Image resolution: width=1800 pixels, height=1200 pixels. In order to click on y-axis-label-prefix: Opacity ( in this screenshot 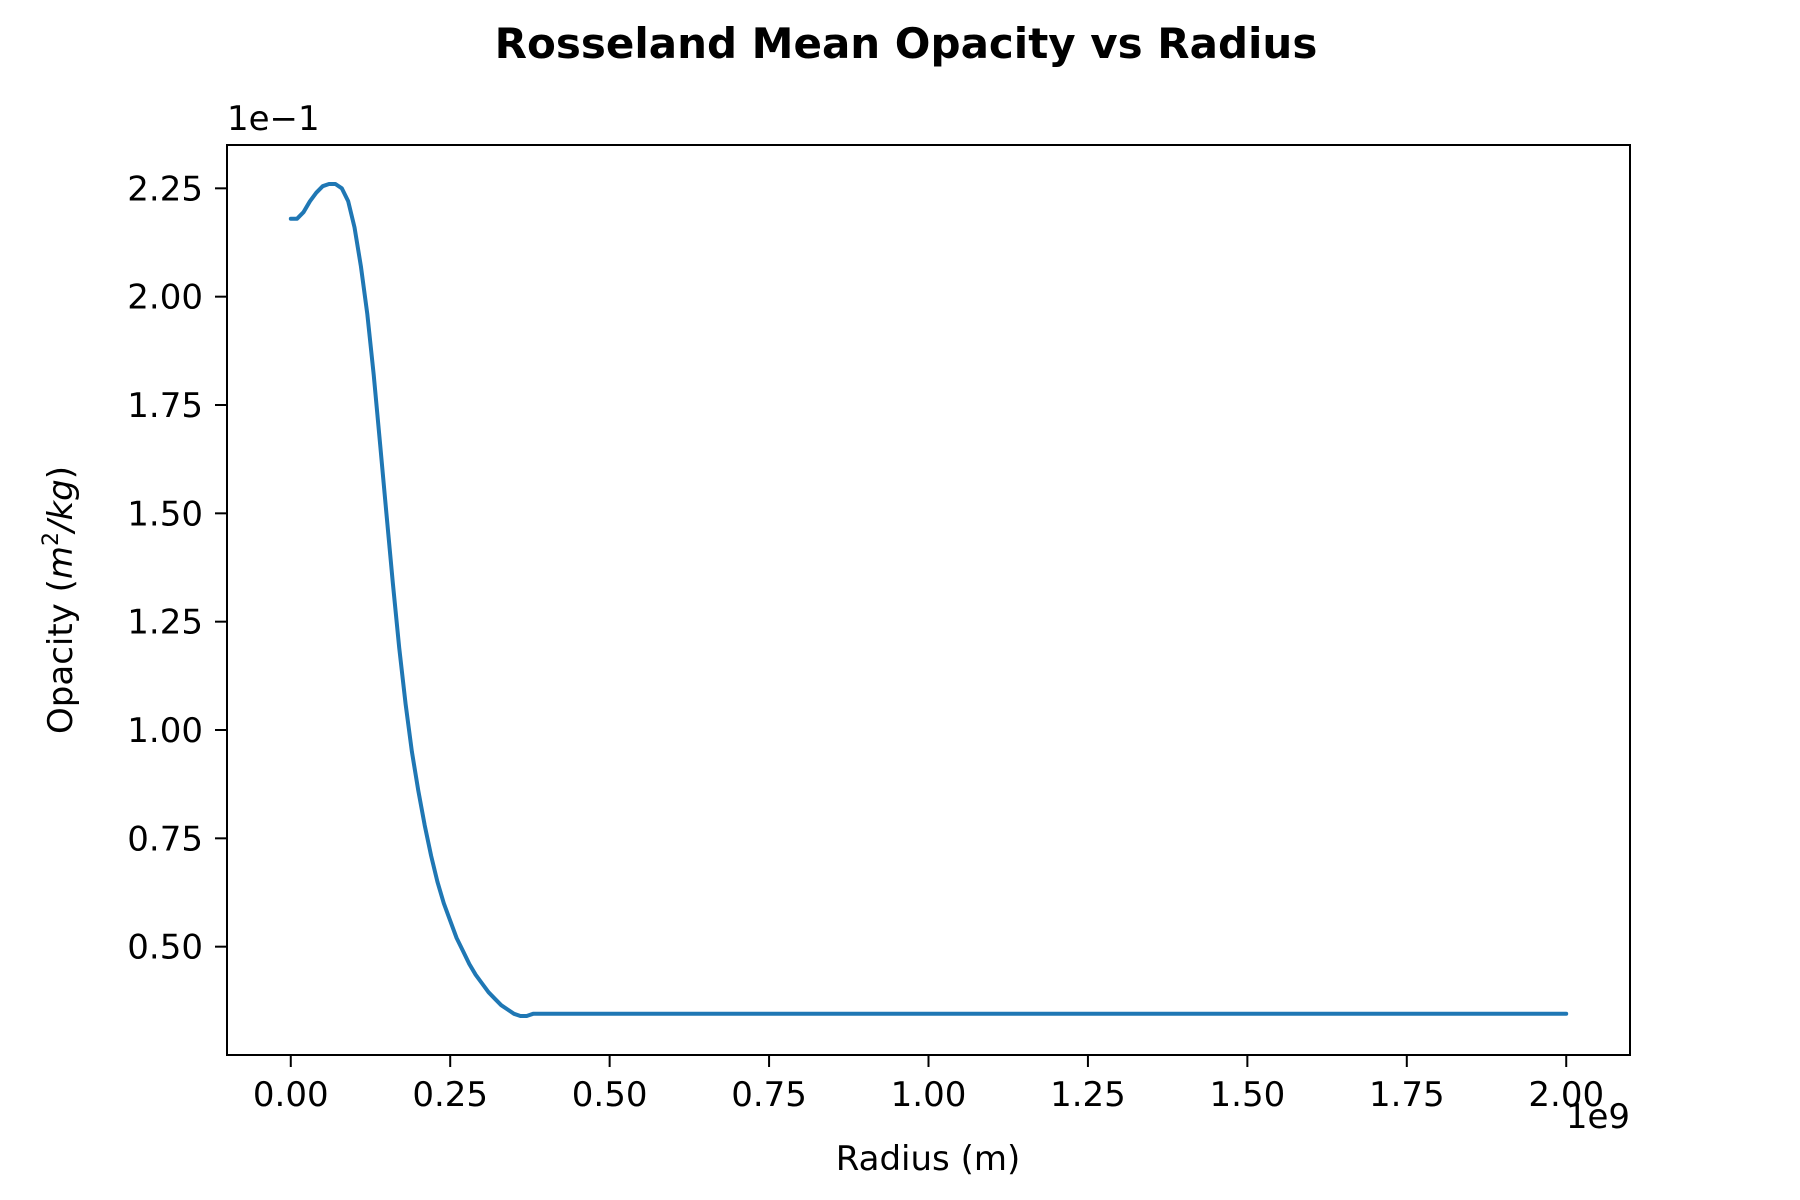, I will do `click(61, 656)`.